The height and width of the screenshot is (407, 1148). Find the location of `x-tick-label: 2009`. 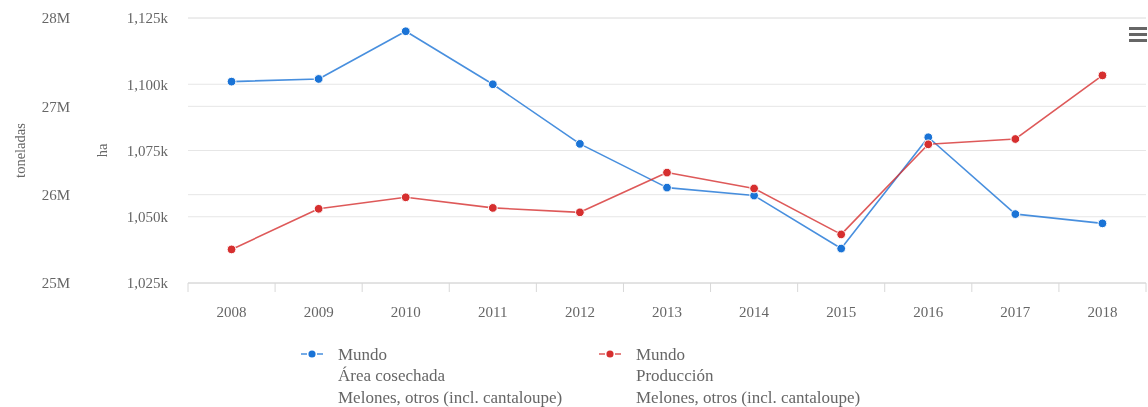

x-tick-label: 2009 is located at coordinates (318, 312).